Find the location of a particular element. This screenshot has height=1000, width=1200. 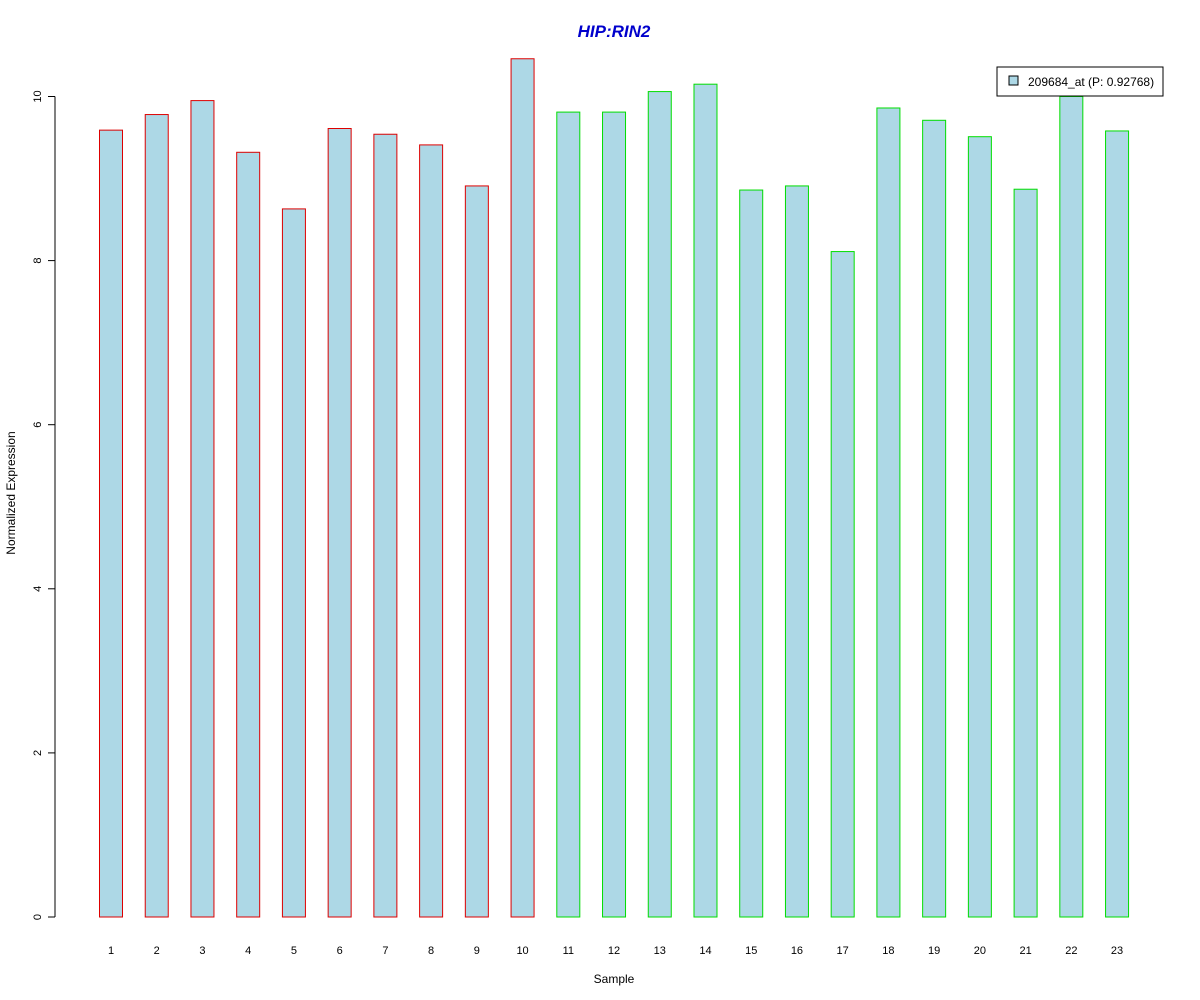

x-tick-label: 10 is located at coordinates (522, 951).